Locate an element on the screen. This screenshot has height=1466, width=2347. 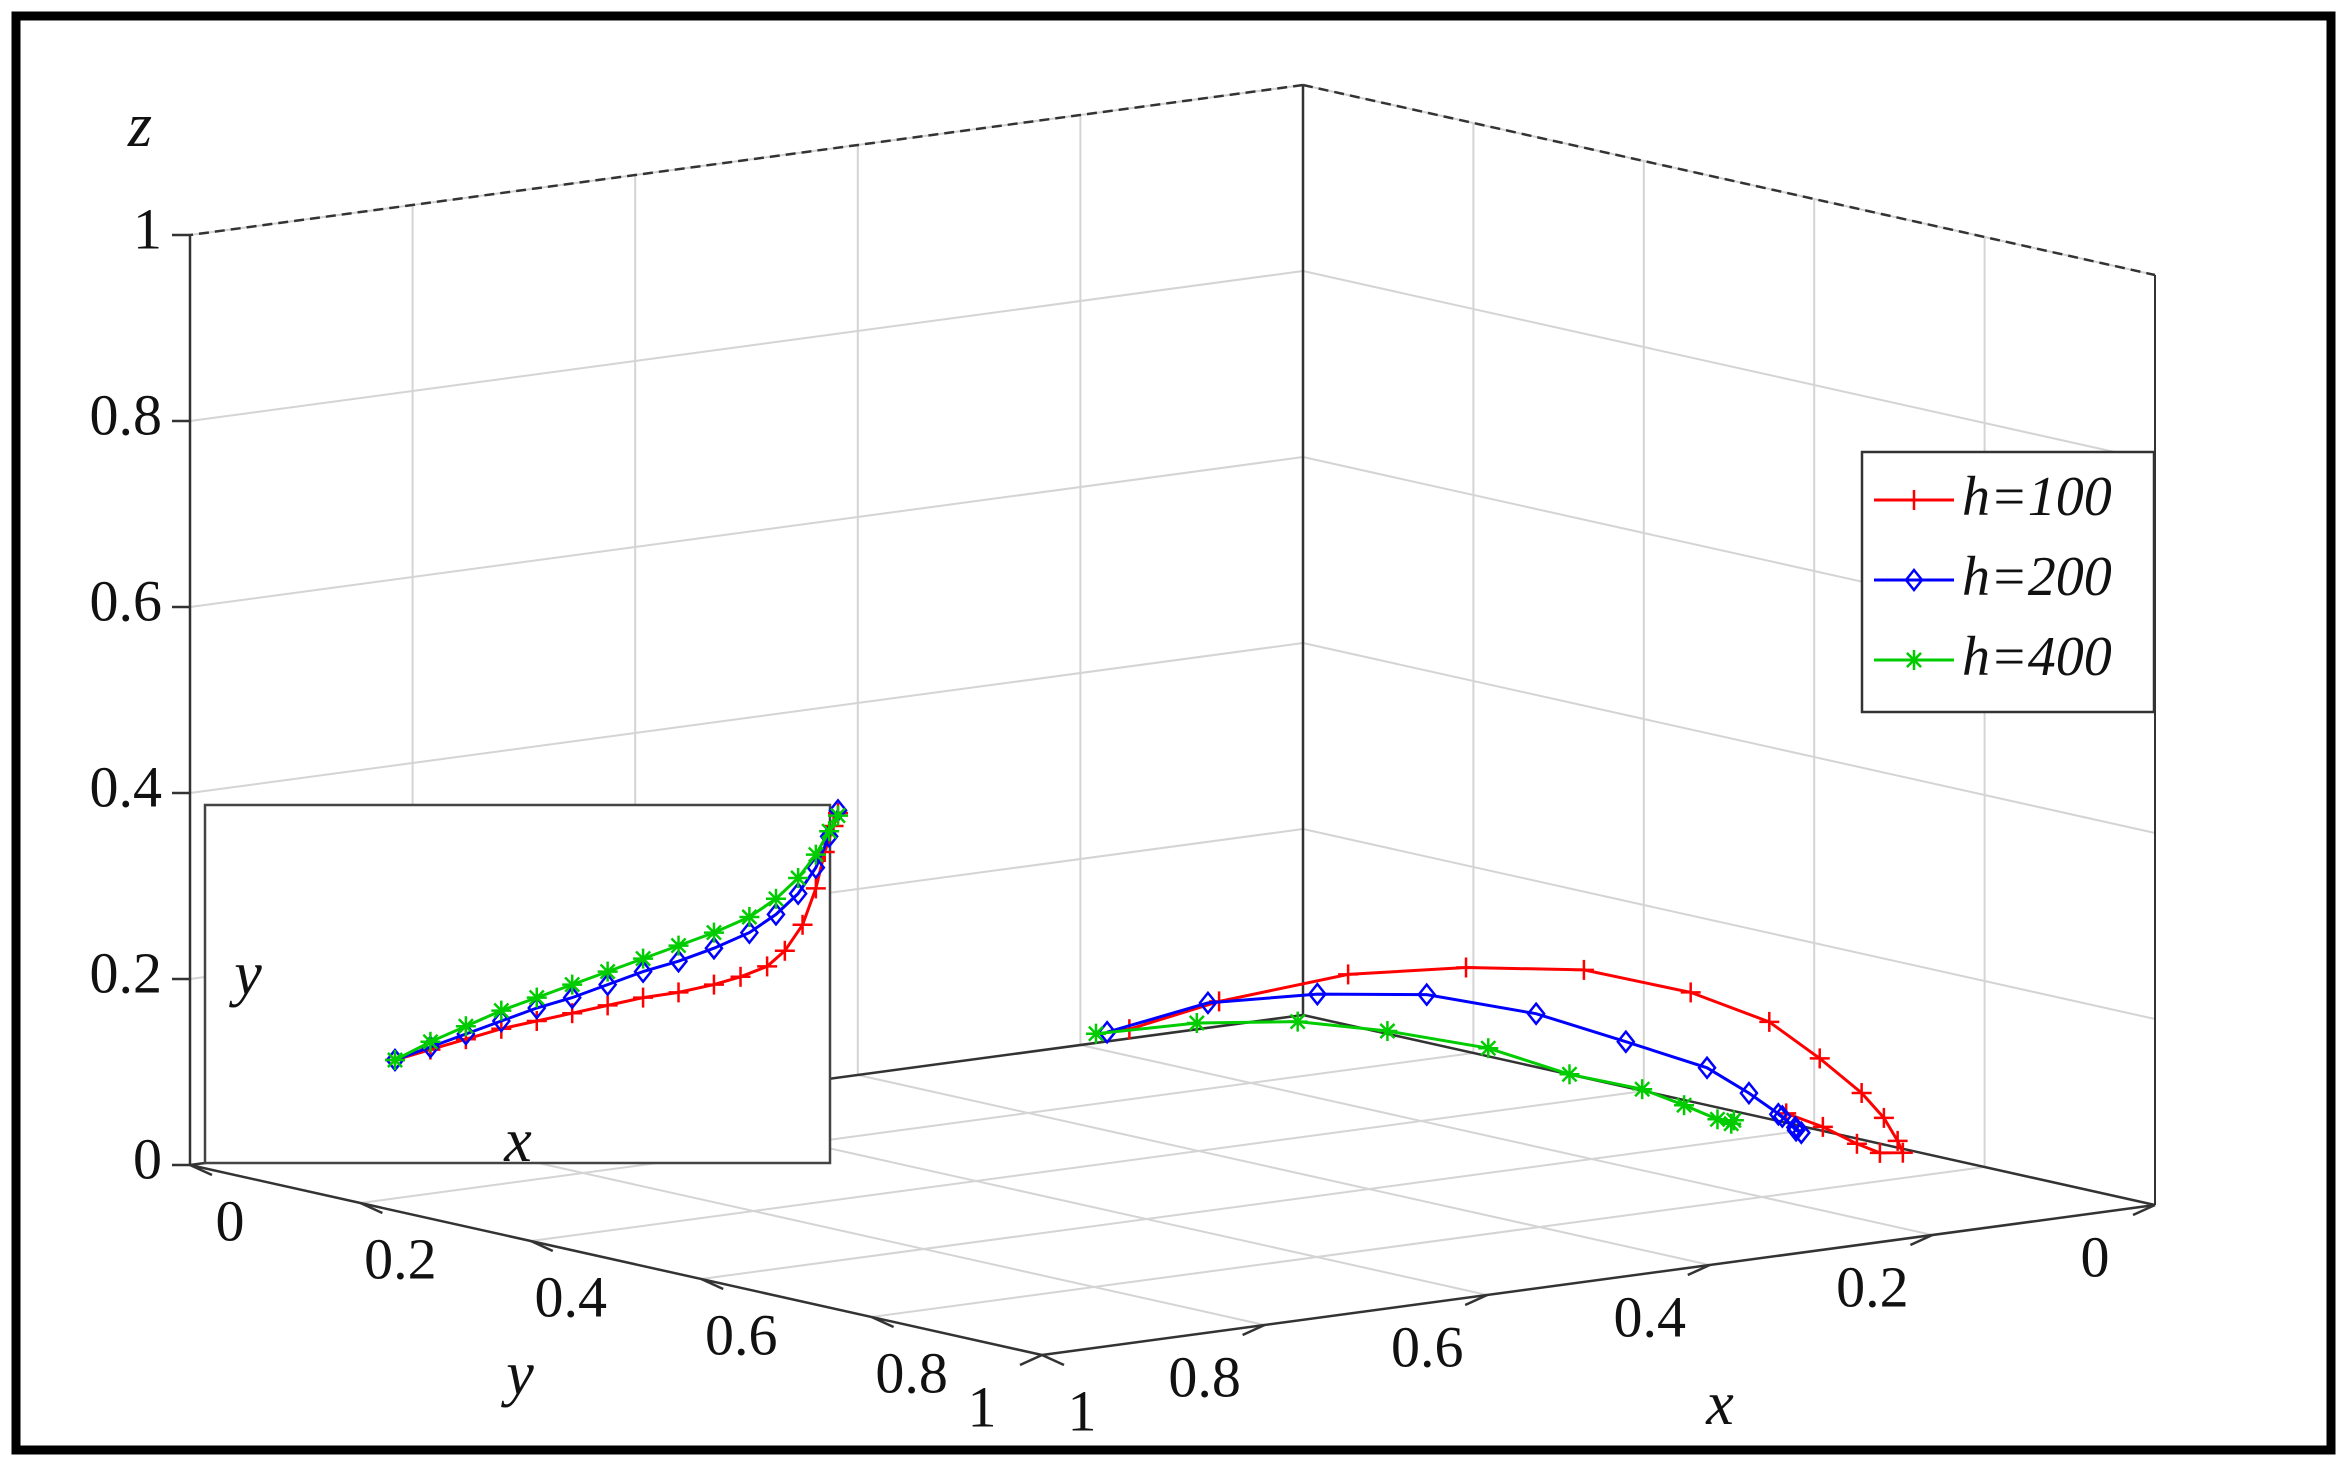
y-tick-label: 0.6 is located at coordinates (1427, 1346).